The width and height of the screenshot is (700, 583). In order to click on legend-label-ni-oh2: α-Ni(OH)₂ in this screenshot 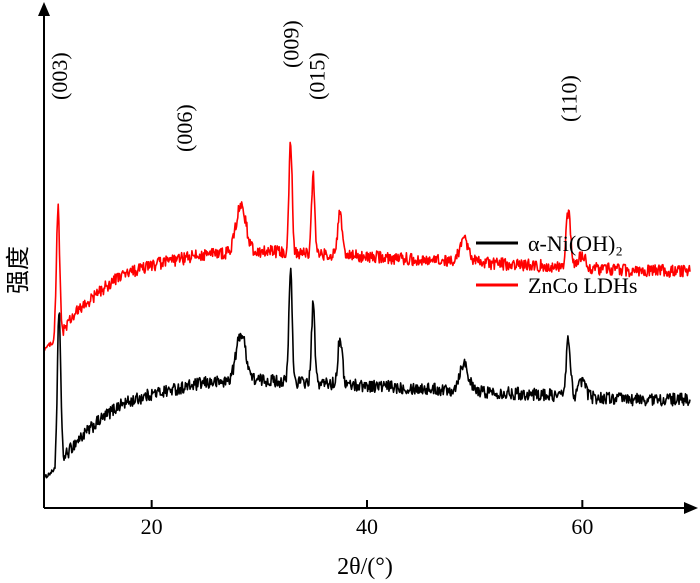, I will do `click(575, 243)`.